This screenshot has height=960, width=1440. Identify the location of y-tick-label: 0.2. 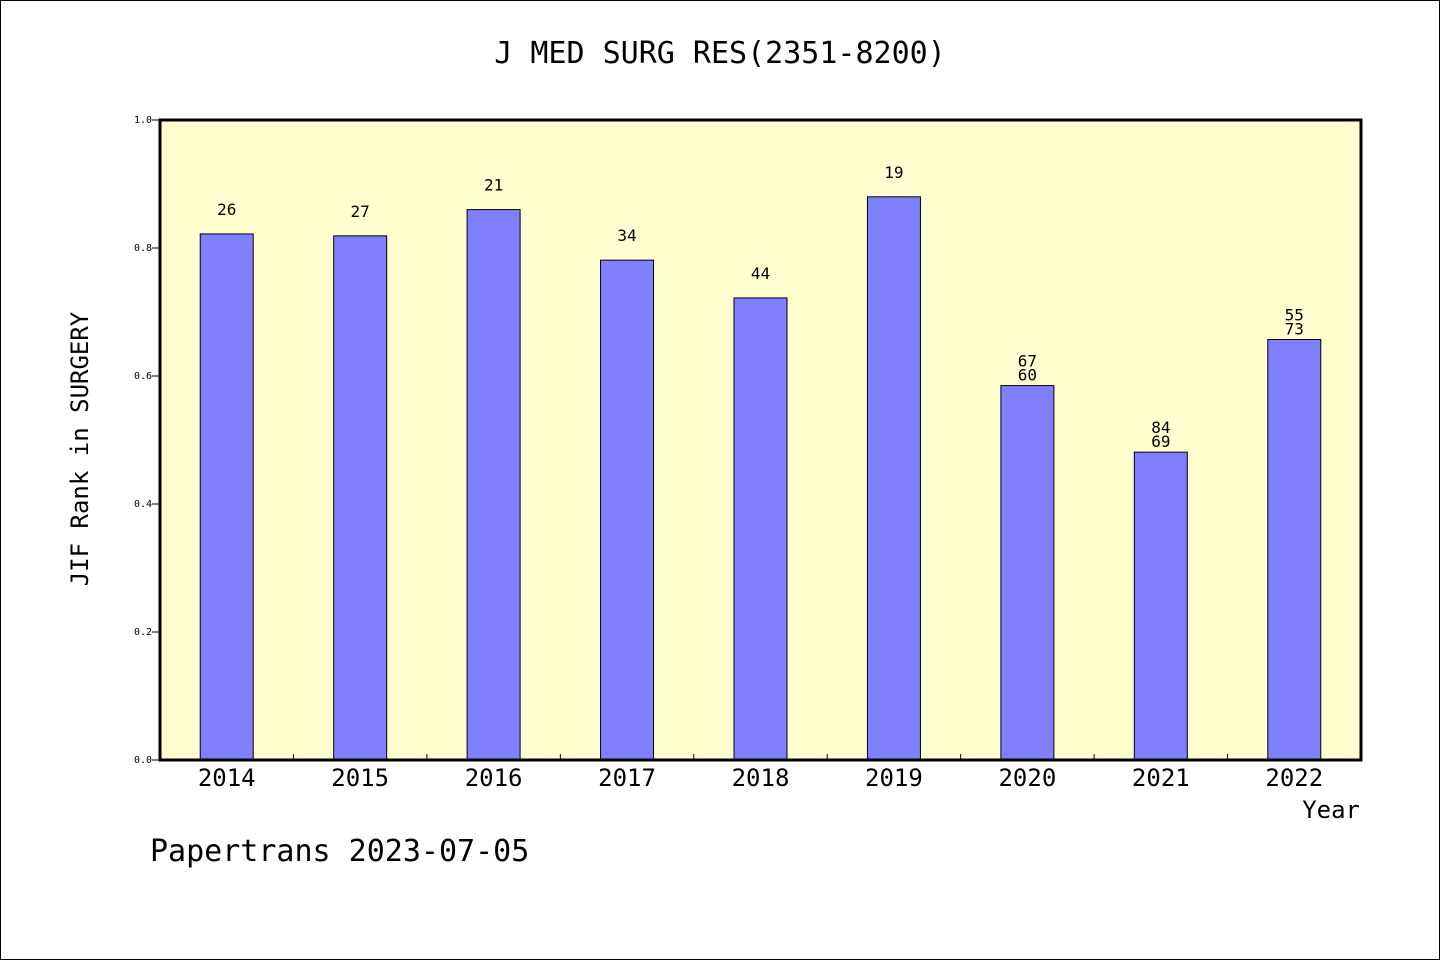
(143, 632).